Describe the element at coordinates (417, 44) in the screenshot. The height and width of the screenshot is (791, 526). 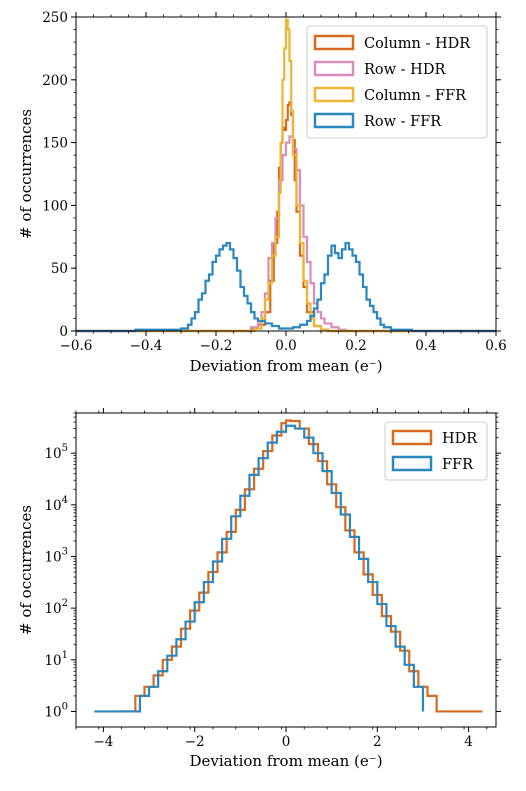
I see `legend-label-column-hdr: Column - HDR` at that location.